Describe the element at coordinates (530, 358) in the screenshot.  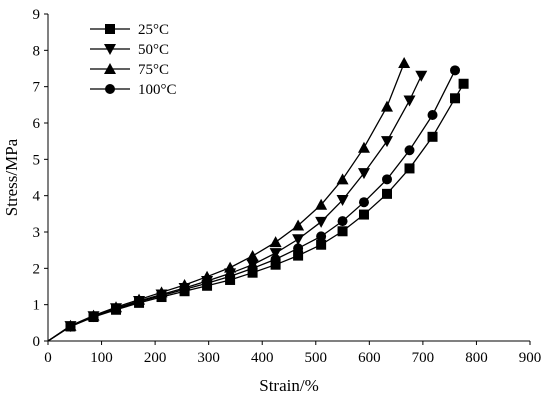
I see `x-tick-label: 900` at that location.